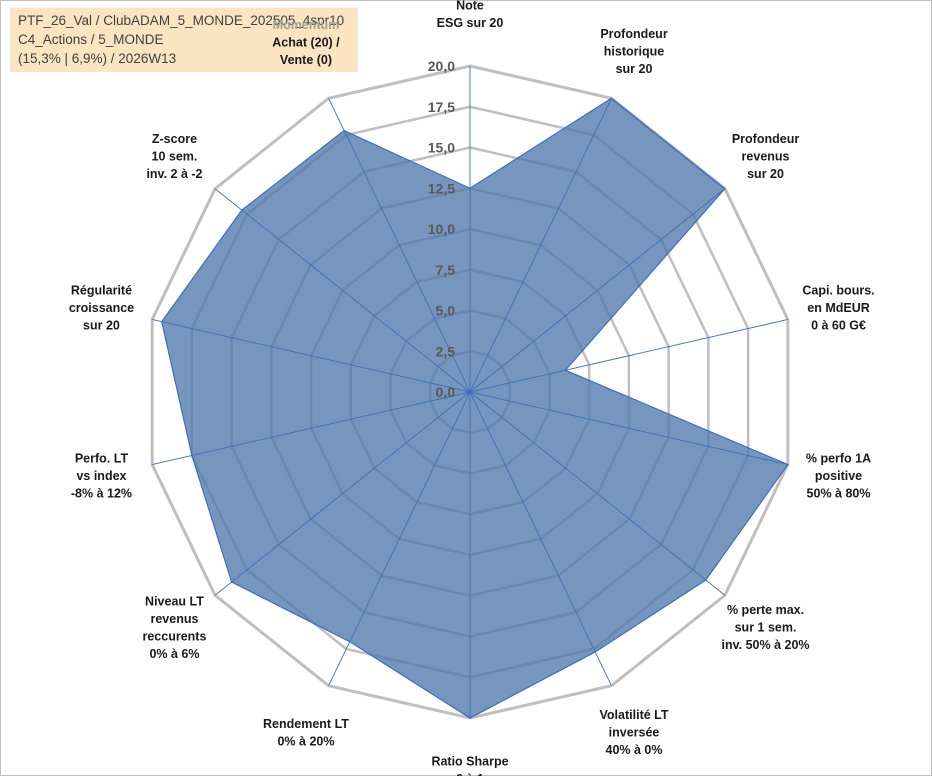  I want to click on axis-label: Ratio Sharpe0 à 1, so click(469, 765).